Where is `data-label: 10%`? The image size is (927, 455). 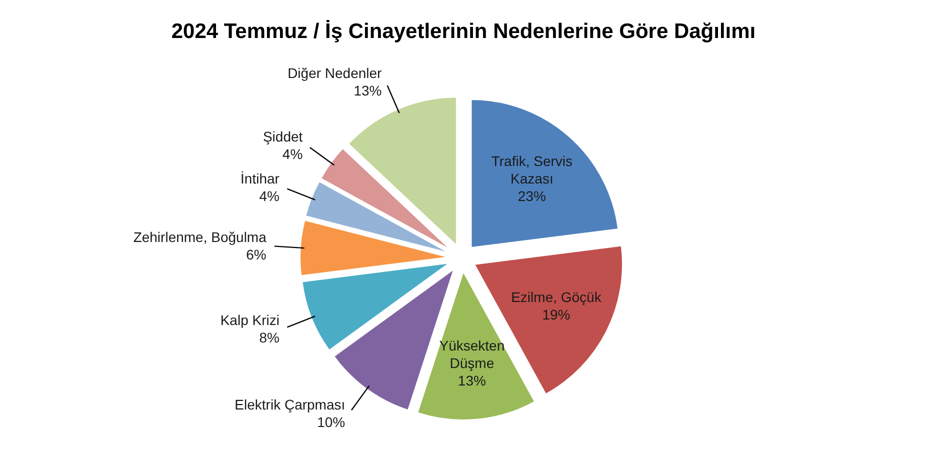 data-label: 10% is located at coordinates (331, 422).